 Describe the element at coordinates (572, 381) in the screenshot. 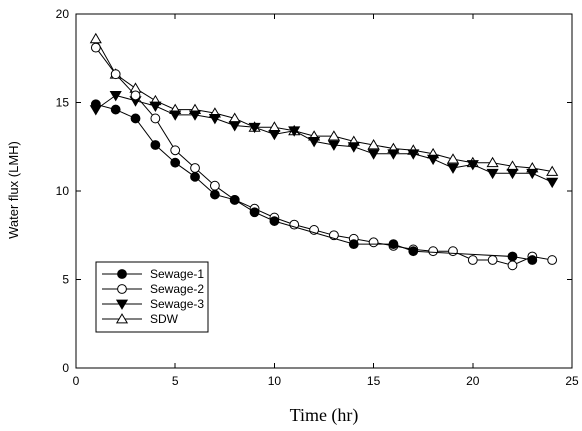

I see `x-tick-label: 25` at that location.